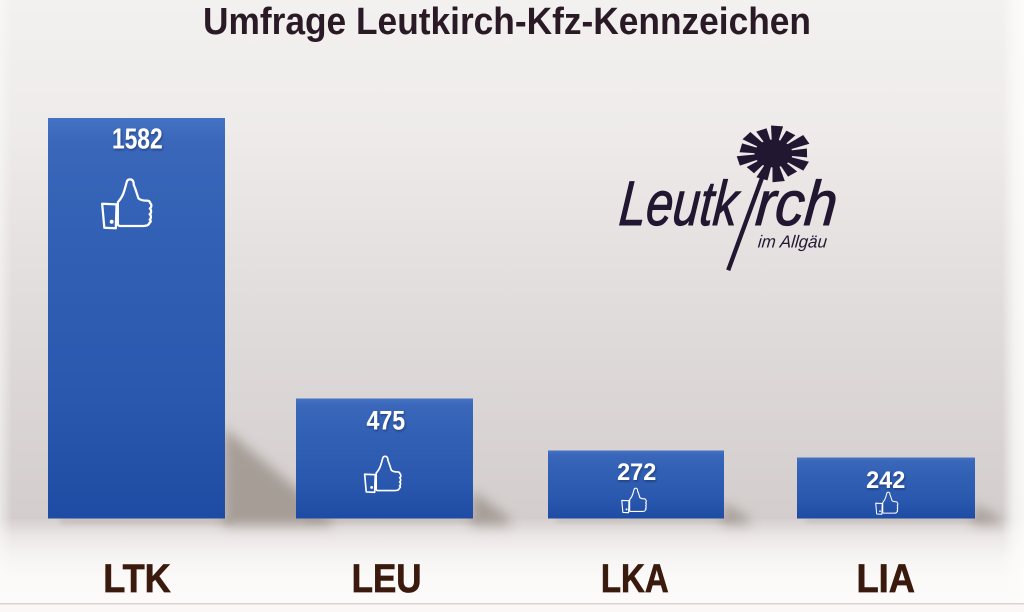 This screenshot has height=612, width=1024. Describe the element at coordinates (385, 421) in the screenshot. I see `svg-text: 475` at that location.